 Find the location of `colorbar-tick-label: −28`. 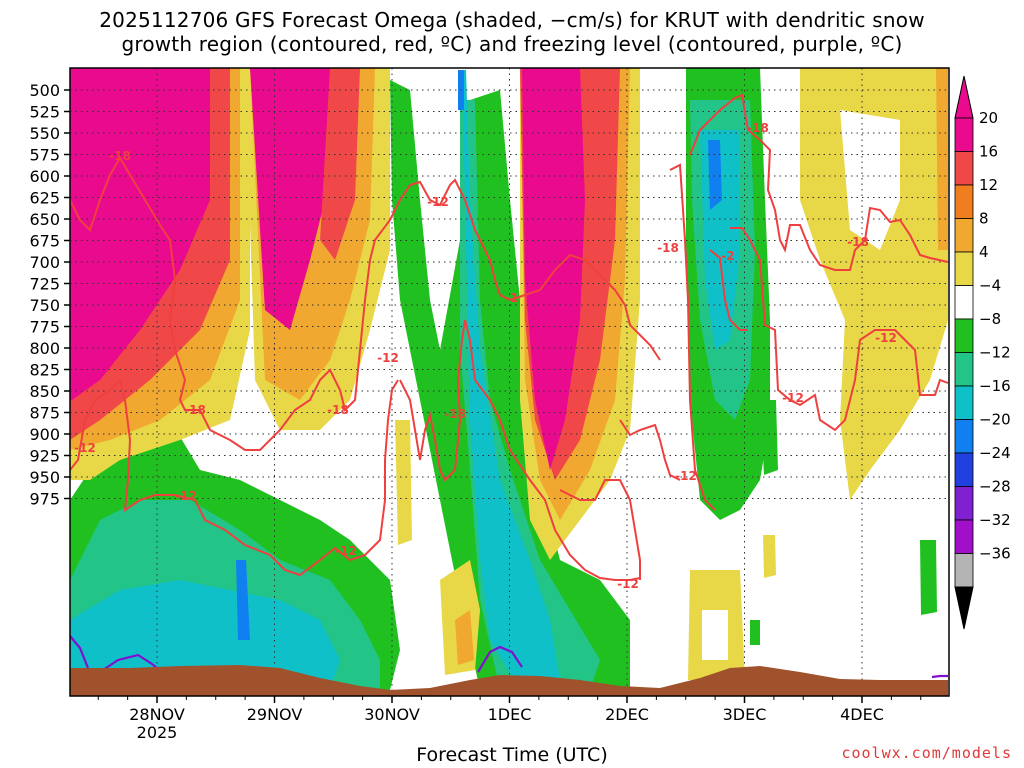

colorbar-tick-label: −28 is located at coordinates (995, 487).